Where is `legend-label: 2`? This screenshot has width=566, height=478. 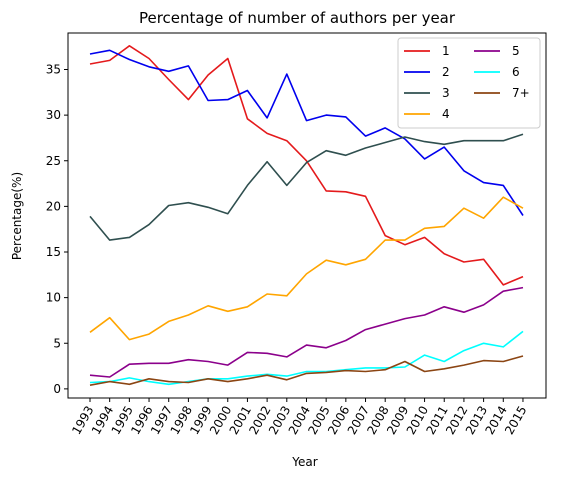 legend-label: 2 is located at coordinates (446, 72).